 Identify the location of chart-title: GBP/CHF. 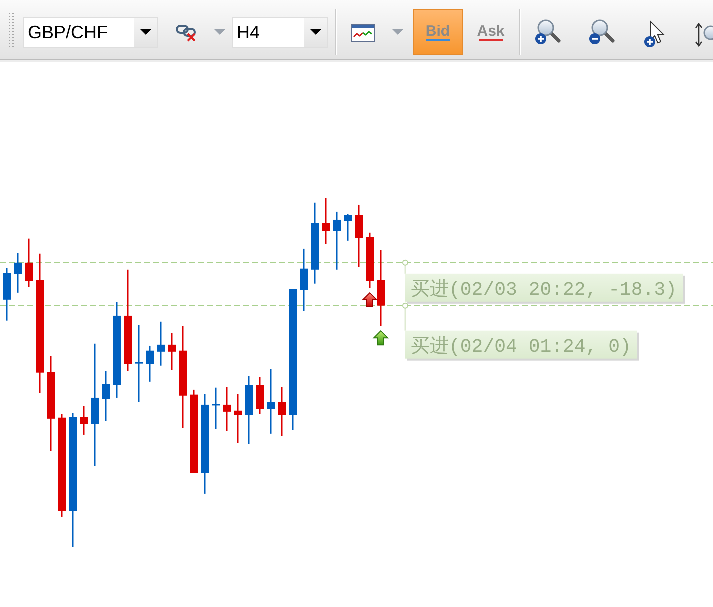
(68, 32).